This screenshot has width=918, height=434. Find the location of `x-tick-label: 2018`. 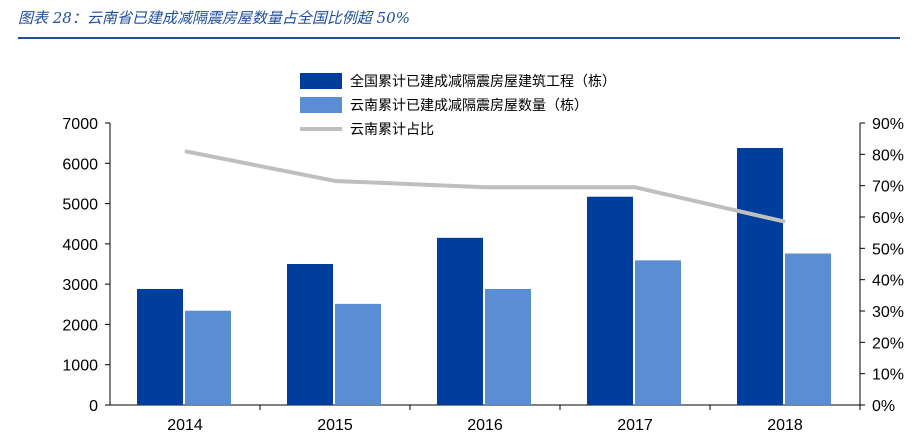

x-tick-label: 2018 is located at coordinates (785, 425).